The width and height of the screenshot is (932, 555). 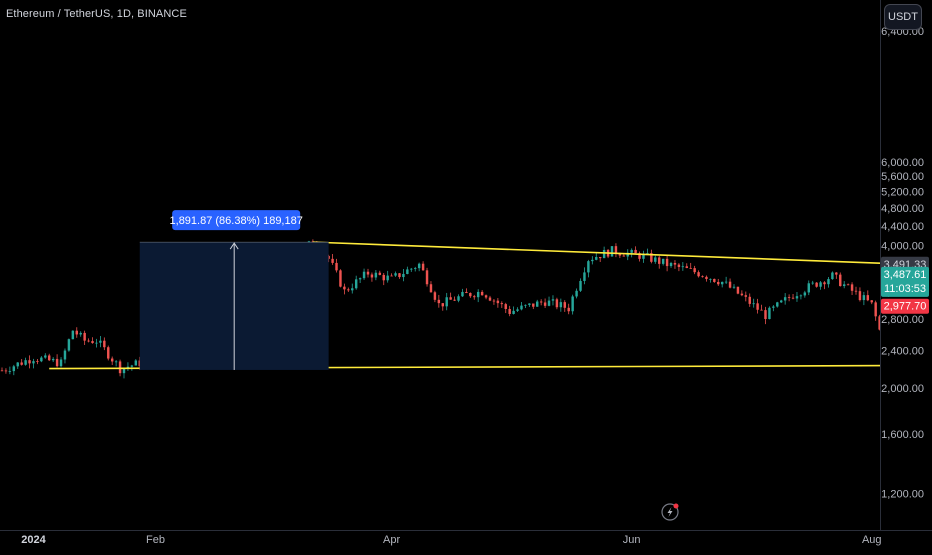 I want to click on notification-dot, so click(x=676, y=506).